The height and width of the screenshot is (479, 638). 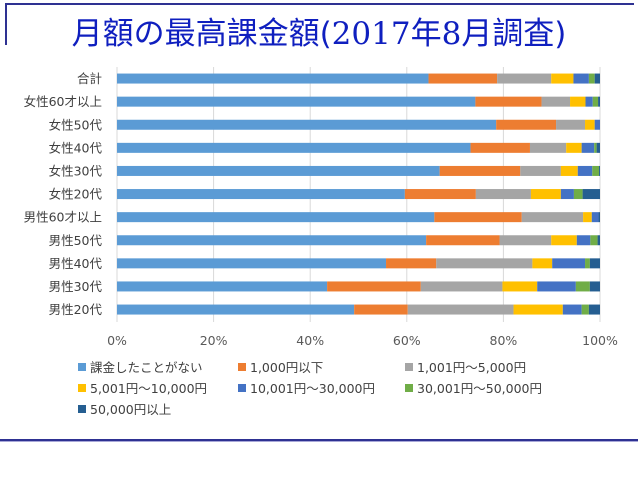 I want to click on title-suffix: 月調査), so click(x=514, y=34).